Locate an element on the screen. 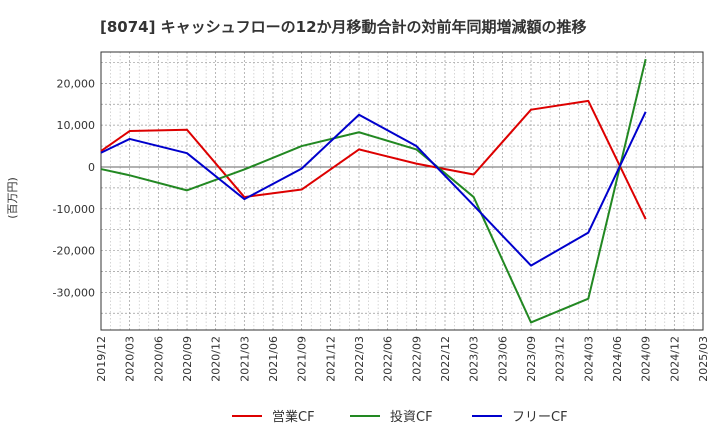 The width and height of the screenshot is (720, 440). x-tick-label: 2019/12 is located at coordinates (101, 359).